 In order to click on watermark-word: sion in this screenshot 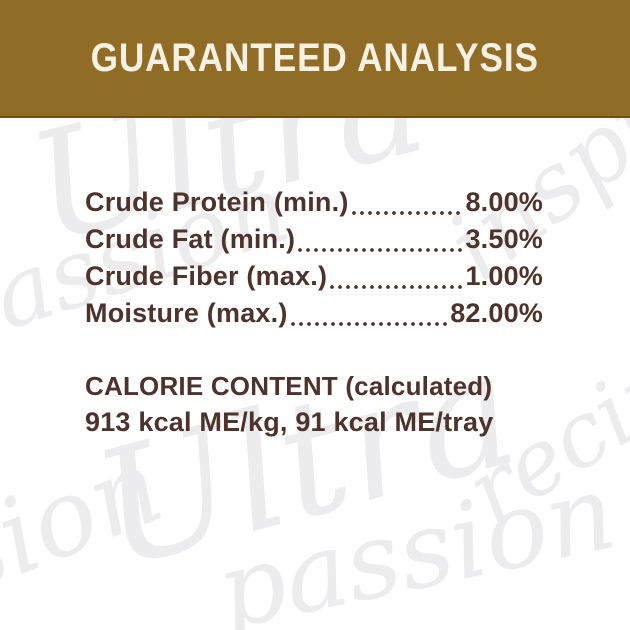, I will do `click(89, 522)`.